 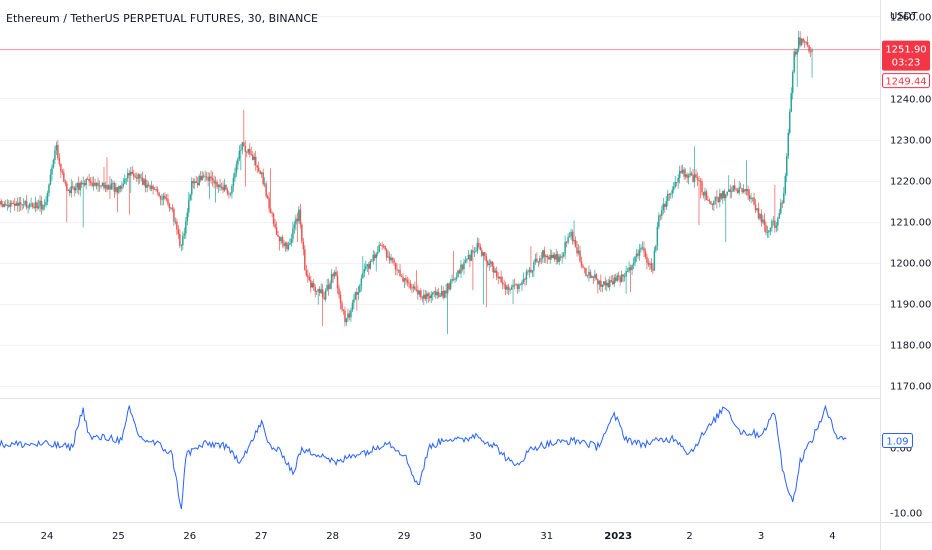 I want to click on time-tick-label: 25, so click(x=118, y=536).